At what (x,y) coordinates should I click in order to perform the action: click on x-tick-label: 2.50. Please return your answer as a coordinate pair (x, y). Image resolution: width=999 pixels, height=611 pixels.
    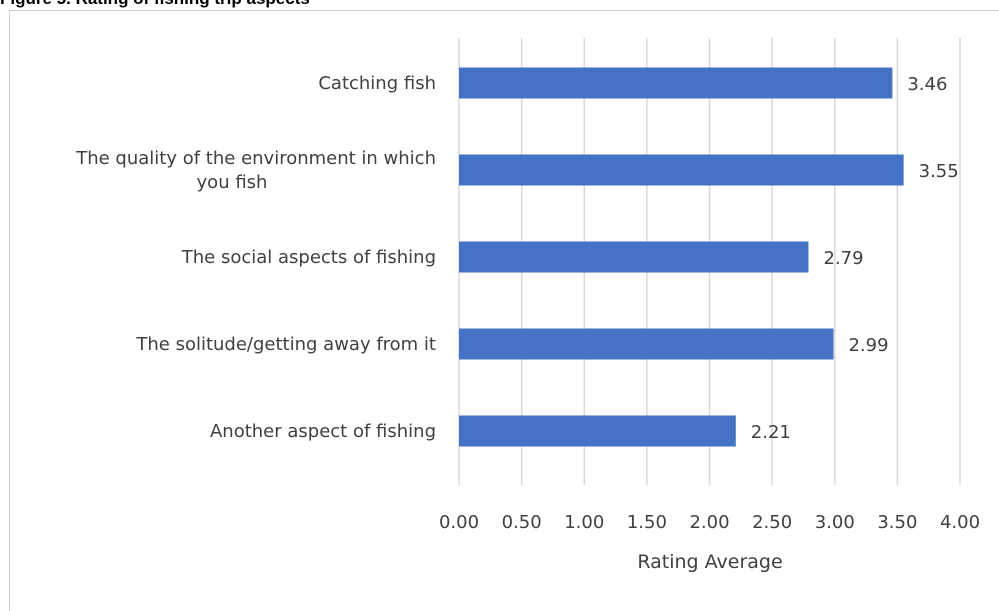
    Looking at the image, I should click on (772, 522).